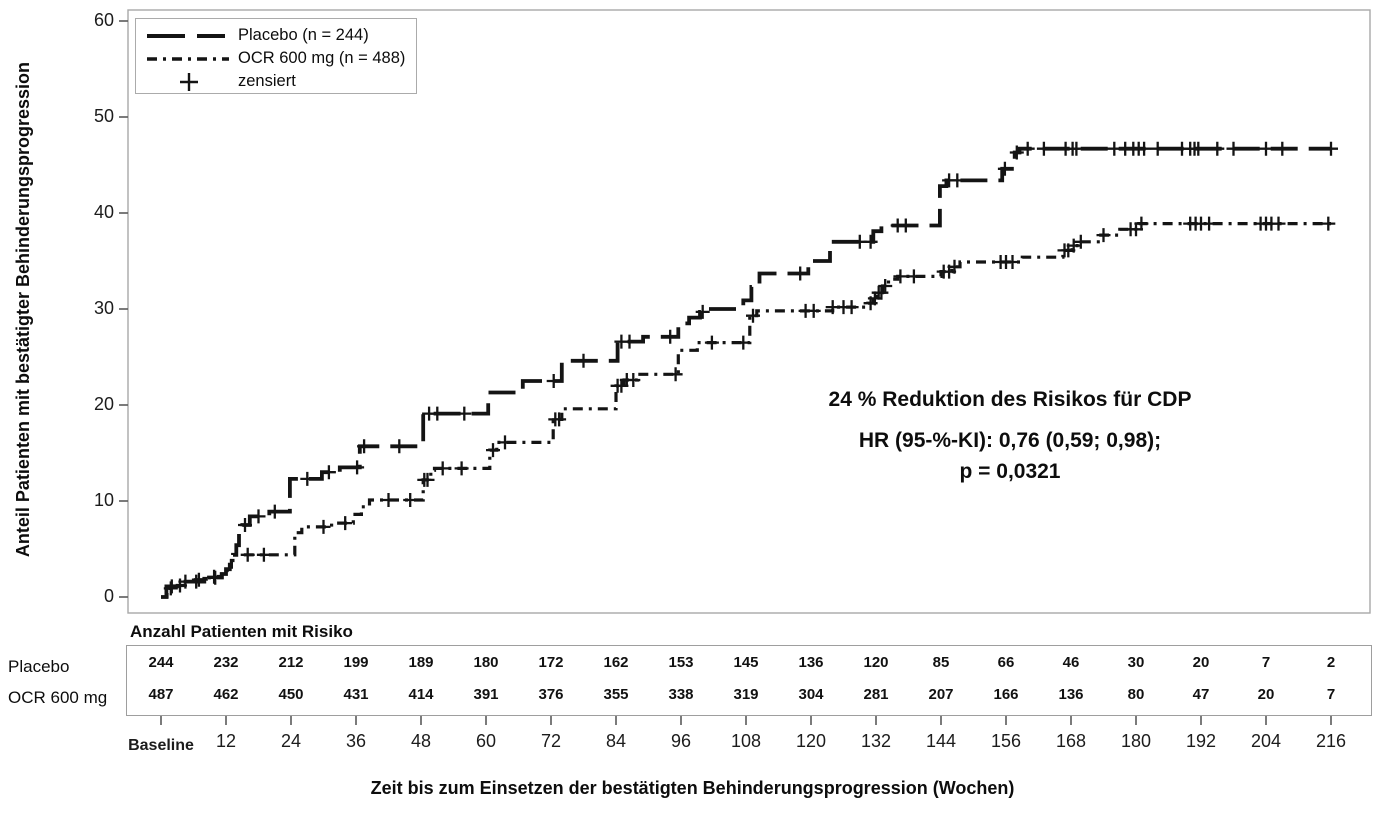 The height and width of the screenshot is (813, 1385). What do you see at coordinates (1010, 440) in the screenshot?
I see `annotation-hazard-ratio: HR (95-%-KI): 0,76 (0,59; 0,98);` at bounding box center [1010, 440].